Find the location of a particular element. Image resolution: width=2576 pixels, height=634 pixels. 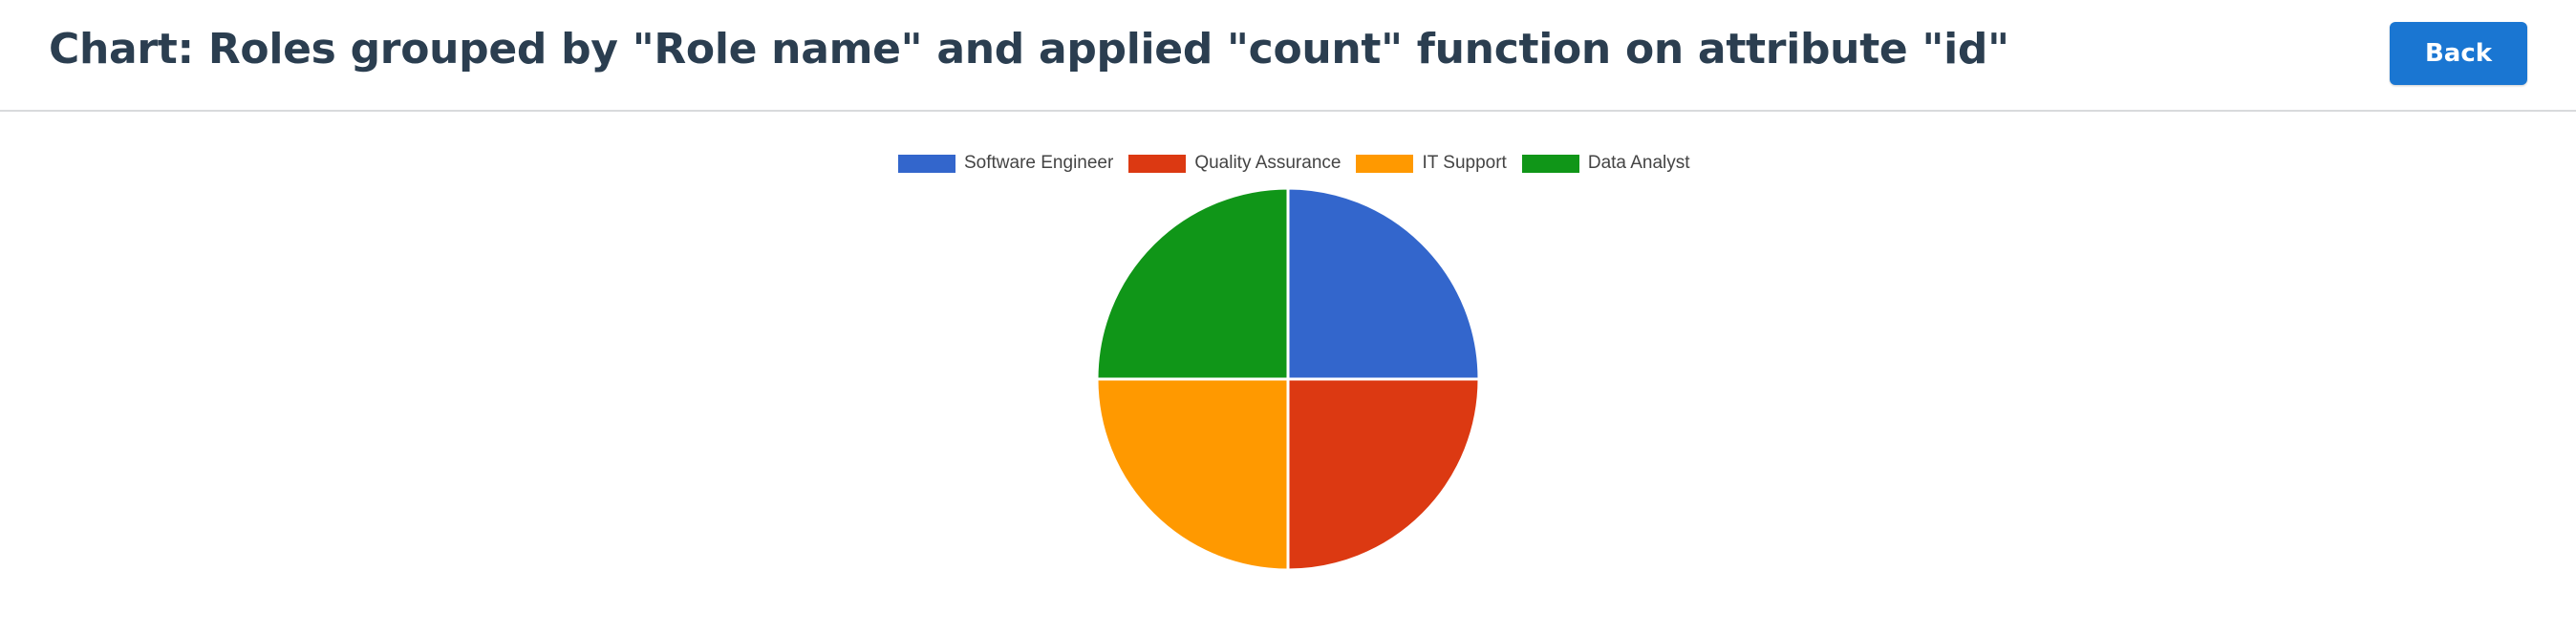

legend-item-software-engineer: Software Engineer is located at coordinates (1005, 163).